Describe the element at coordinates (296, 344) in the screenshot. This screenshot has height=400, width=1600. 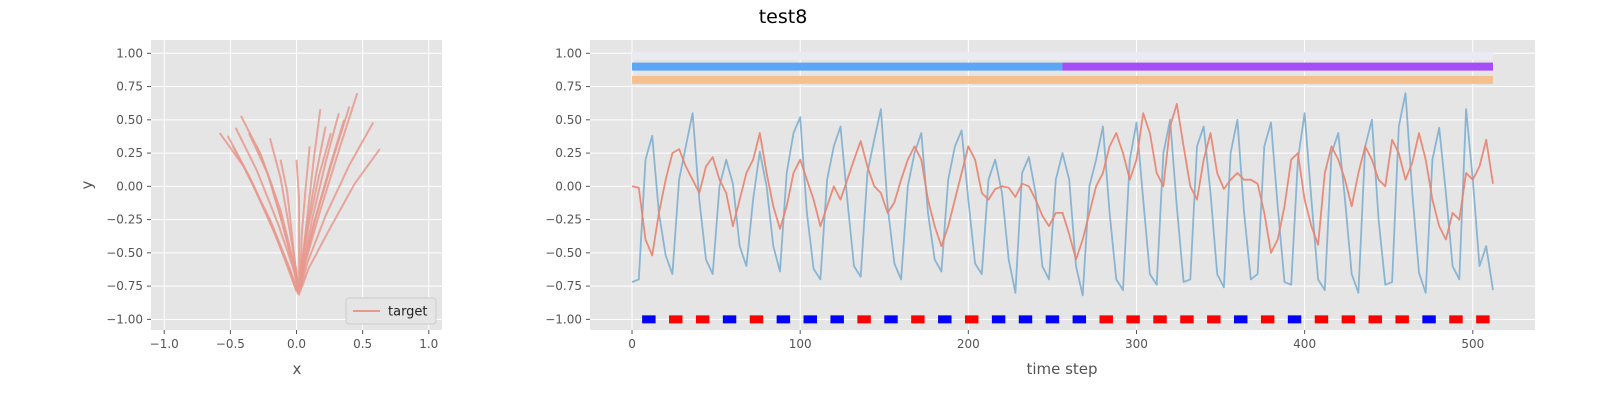
I see `x-tick-label: 0.0` at that location.